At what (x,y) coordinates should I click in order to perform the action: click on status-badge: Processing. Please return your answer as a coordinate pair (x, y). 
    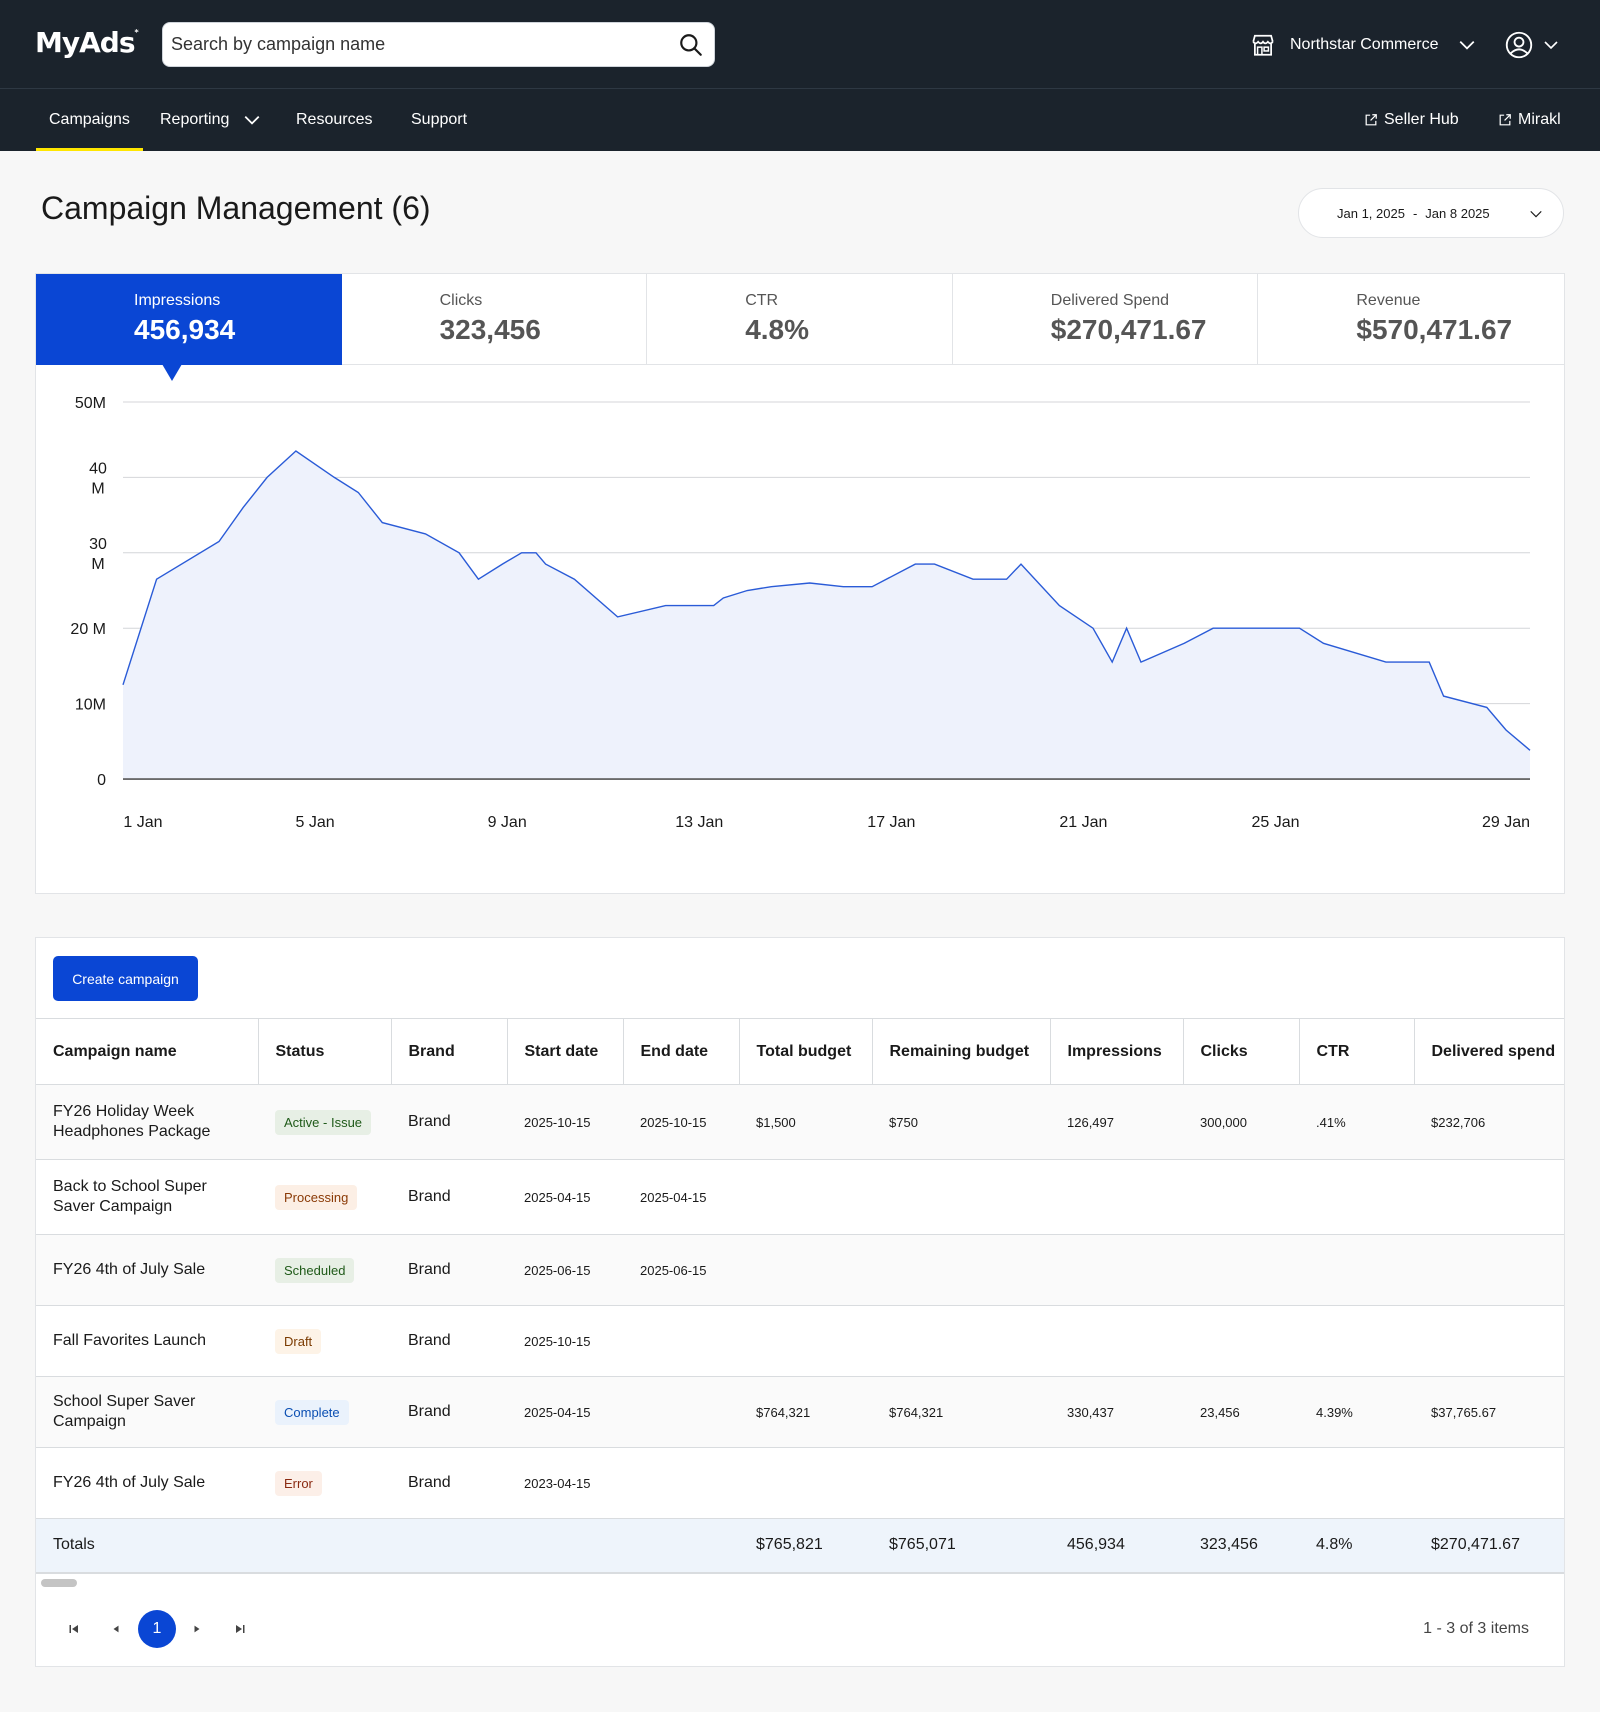
    Looking at the image, I should click on (316, 1197).